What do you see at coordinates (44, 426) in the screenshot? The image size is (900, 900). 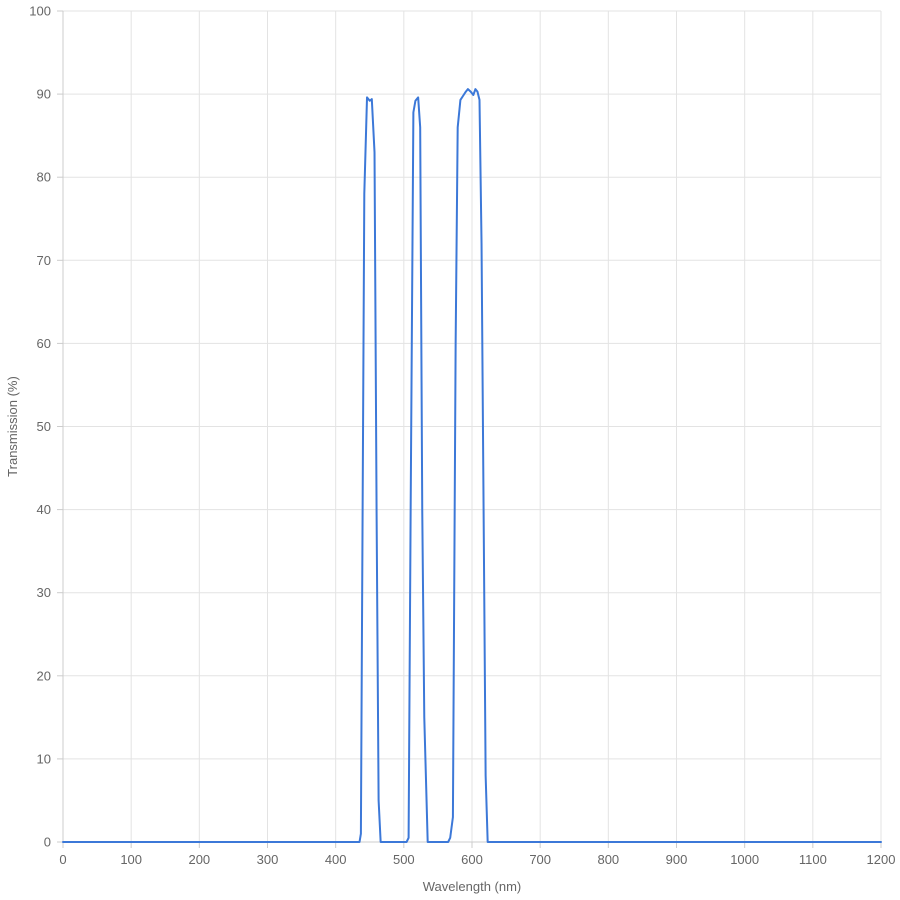 I see `y-tick-label: 50` at bounding box center [44, 426].